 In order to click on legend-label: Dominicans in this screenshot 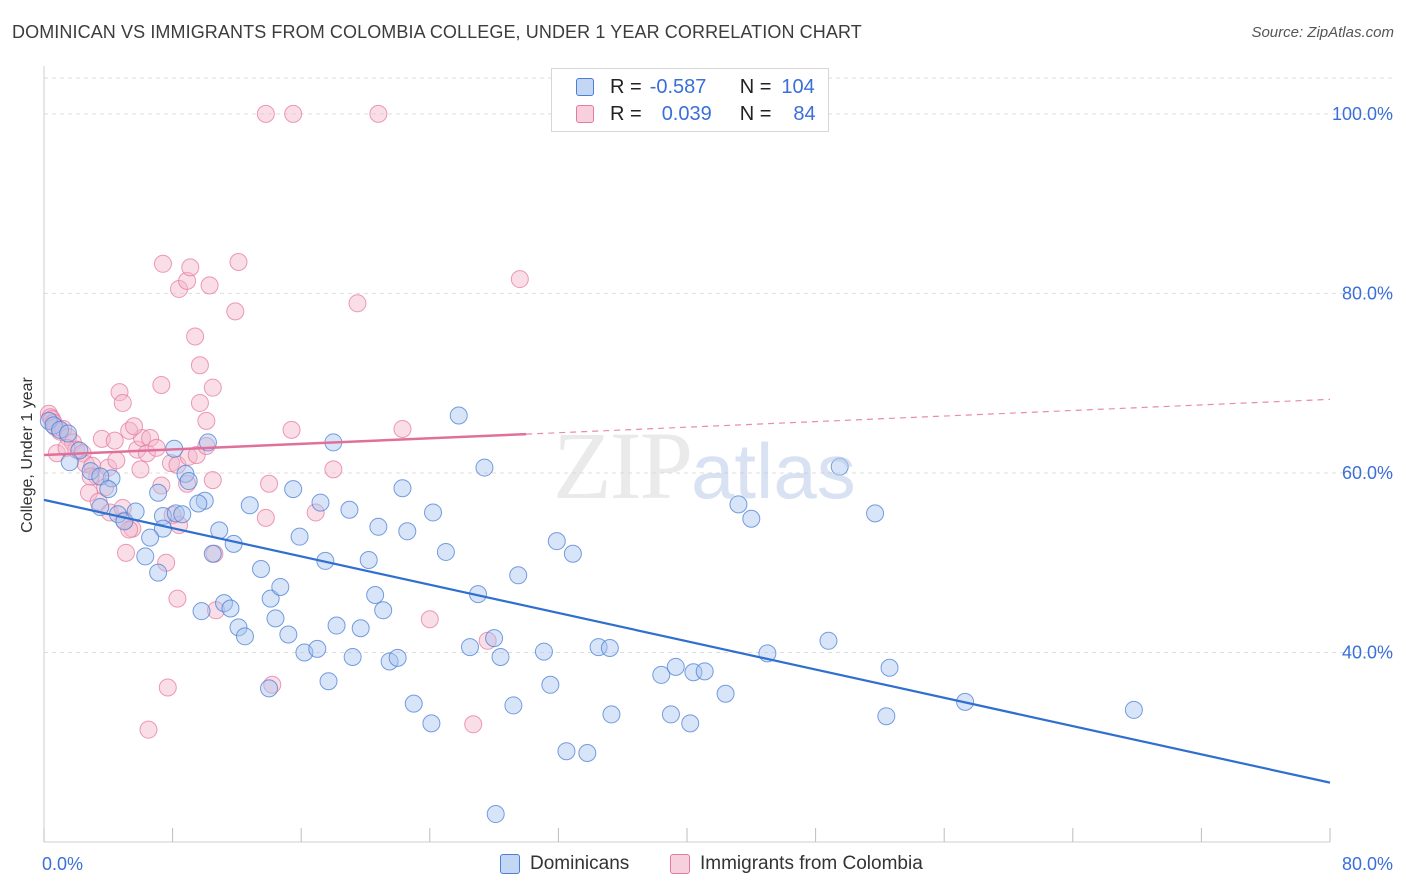, I will do `click(580, 863)`.